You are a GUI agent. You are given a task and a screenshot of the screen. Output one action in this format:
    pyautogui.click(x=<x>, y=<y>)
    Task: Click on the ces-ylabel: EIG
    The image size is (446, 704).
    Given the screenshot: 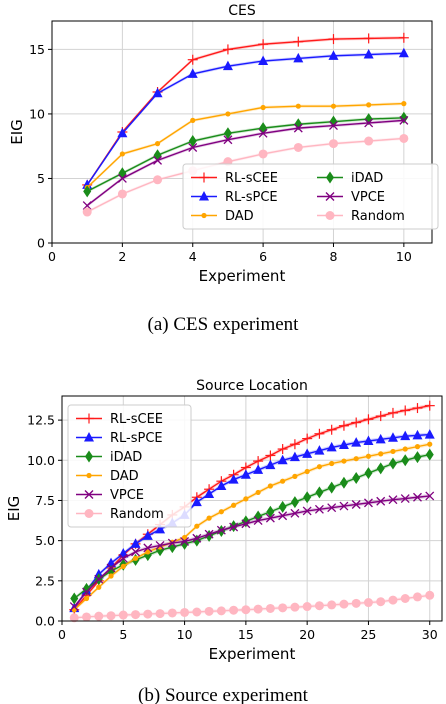 What is the action you would take?
    pyautogui.click(x=17, y=132)
    